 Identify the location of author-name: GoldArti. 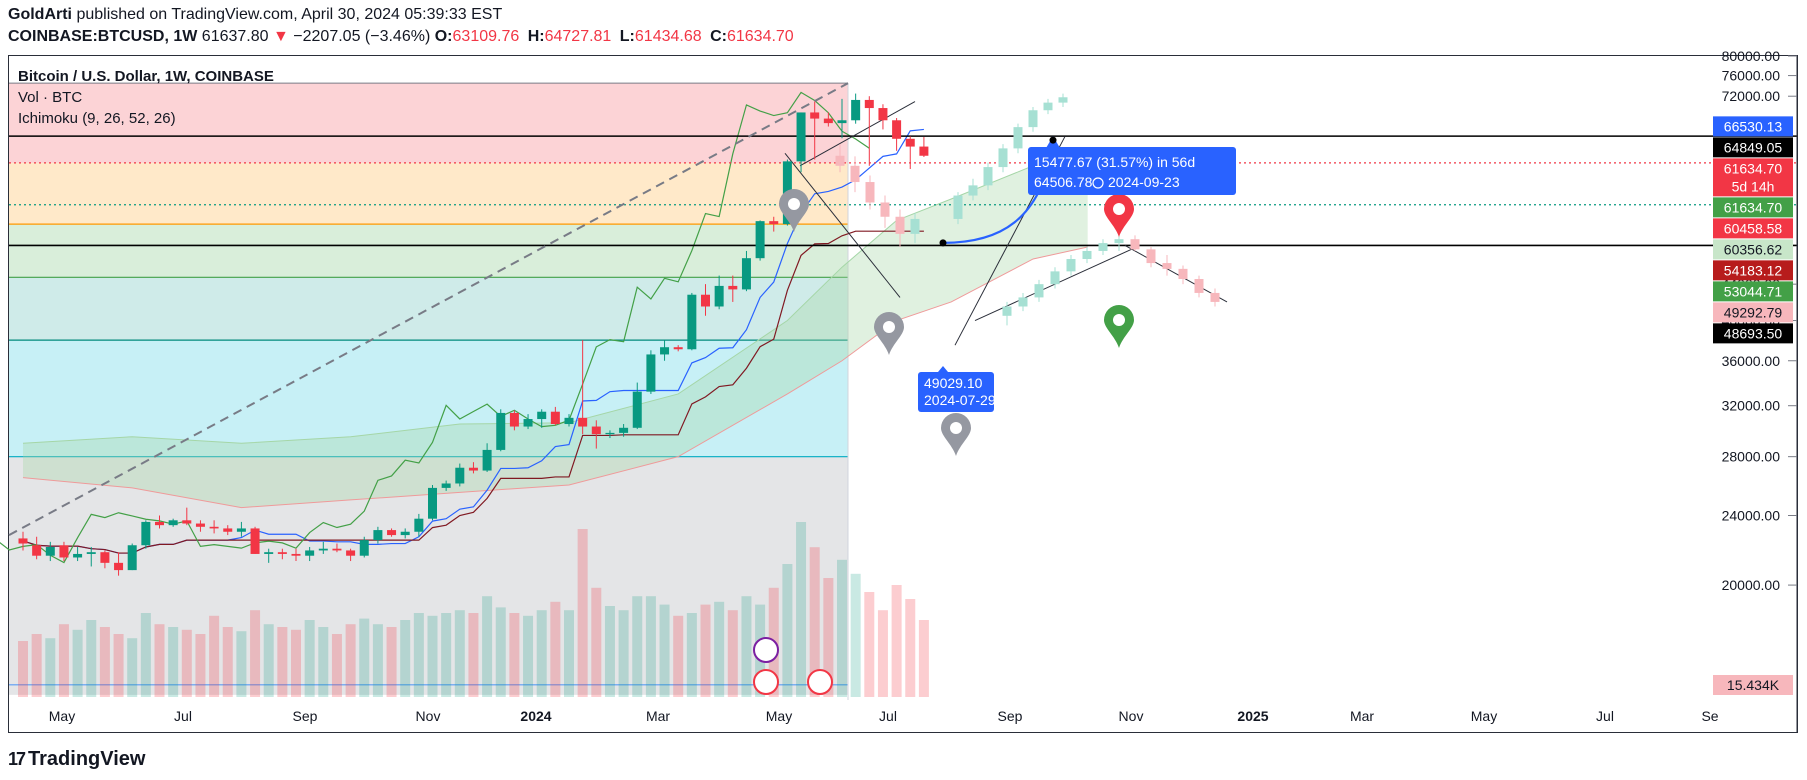
(40, 14).